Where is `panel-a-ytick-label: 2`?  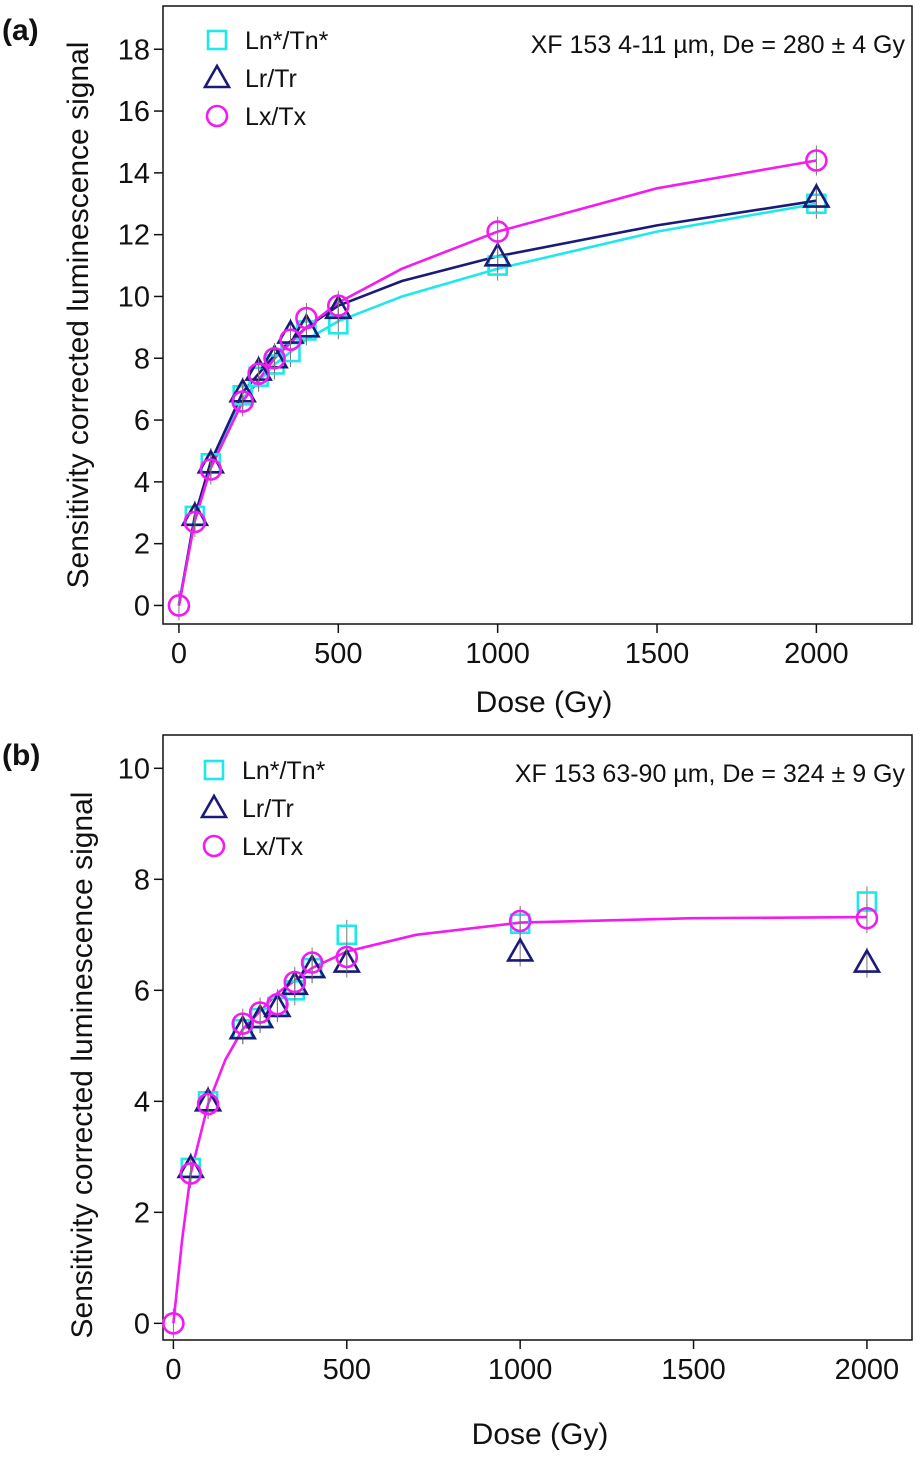
panel-a-ytick-label: 2 is located at coordinates (142, 545).